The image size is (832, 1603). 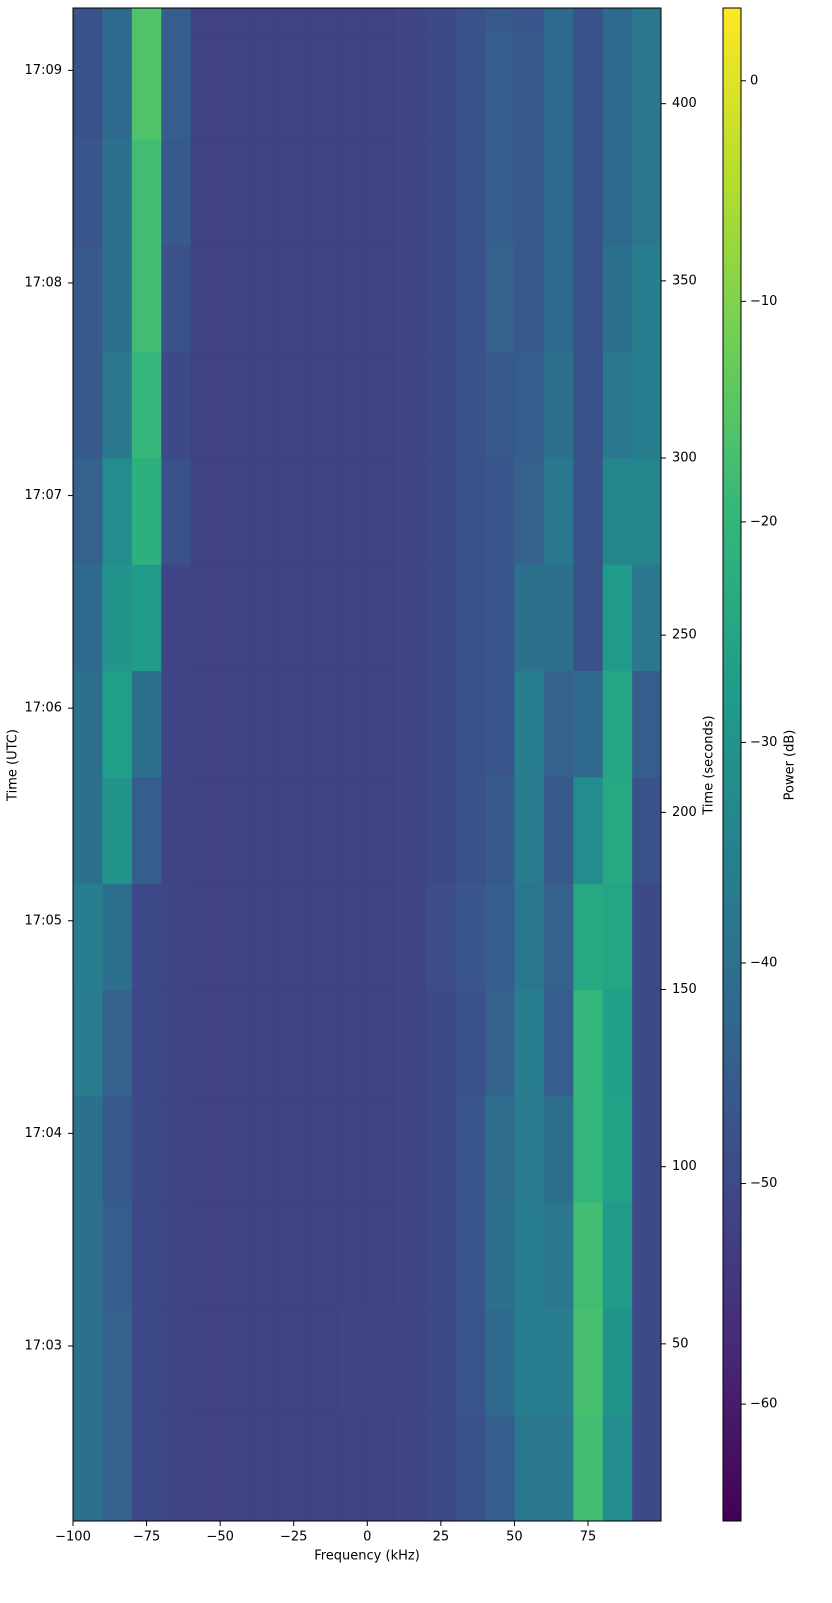 I want to click on x-tick-label: 50, so click(x=514, y=1537).